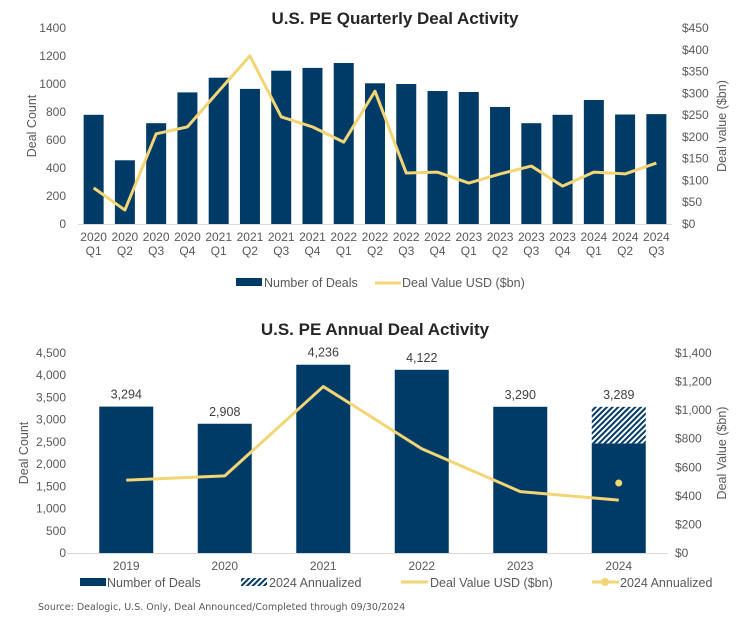 This screenshot has width=750, height=624. Describe the element at coordinates (51, 397) in the screenshot. I see `y-tick-label: 3,500` at that location.